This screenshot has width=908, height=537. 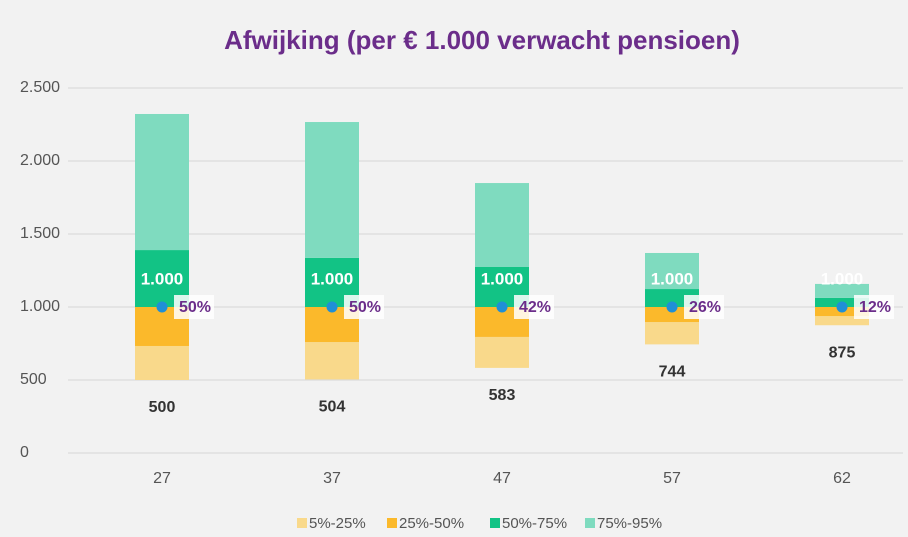 What do you see at coordinates (332, 407) in the screenshot?
I see `base-label: 504` at bounding box center [332, 407].